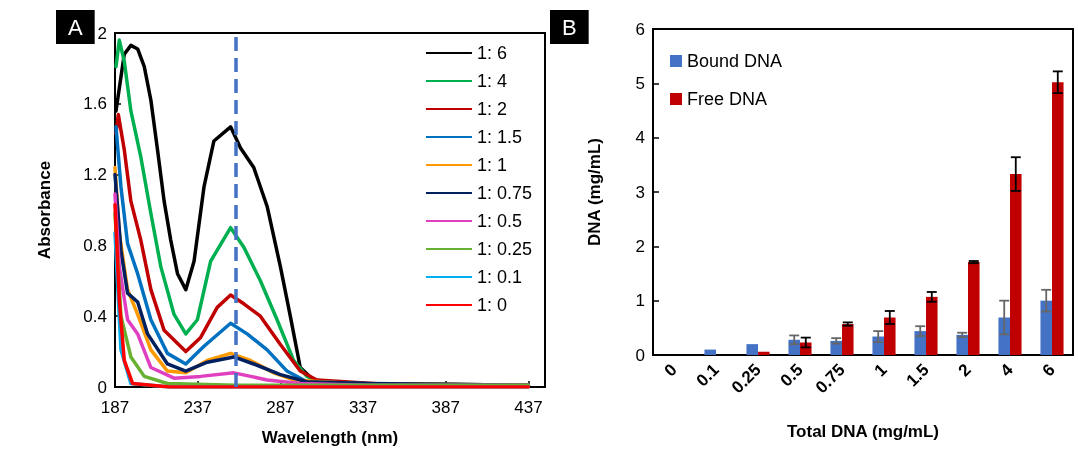 The width and height of the screenshot is (1078, 466). Describe the element at coordinates (491, 305) in the screenshot. I see `legend-label: 1: 0` at that location.